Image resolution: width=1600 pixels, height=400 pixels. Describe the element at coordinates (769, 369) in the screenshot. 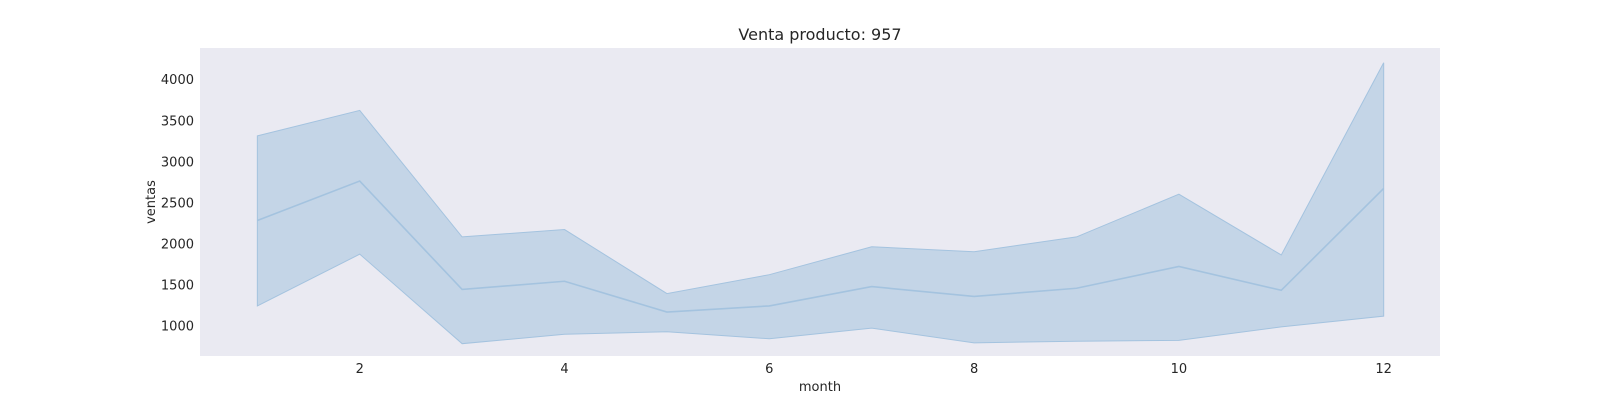

I see `x-tick-label: 6` at that location.